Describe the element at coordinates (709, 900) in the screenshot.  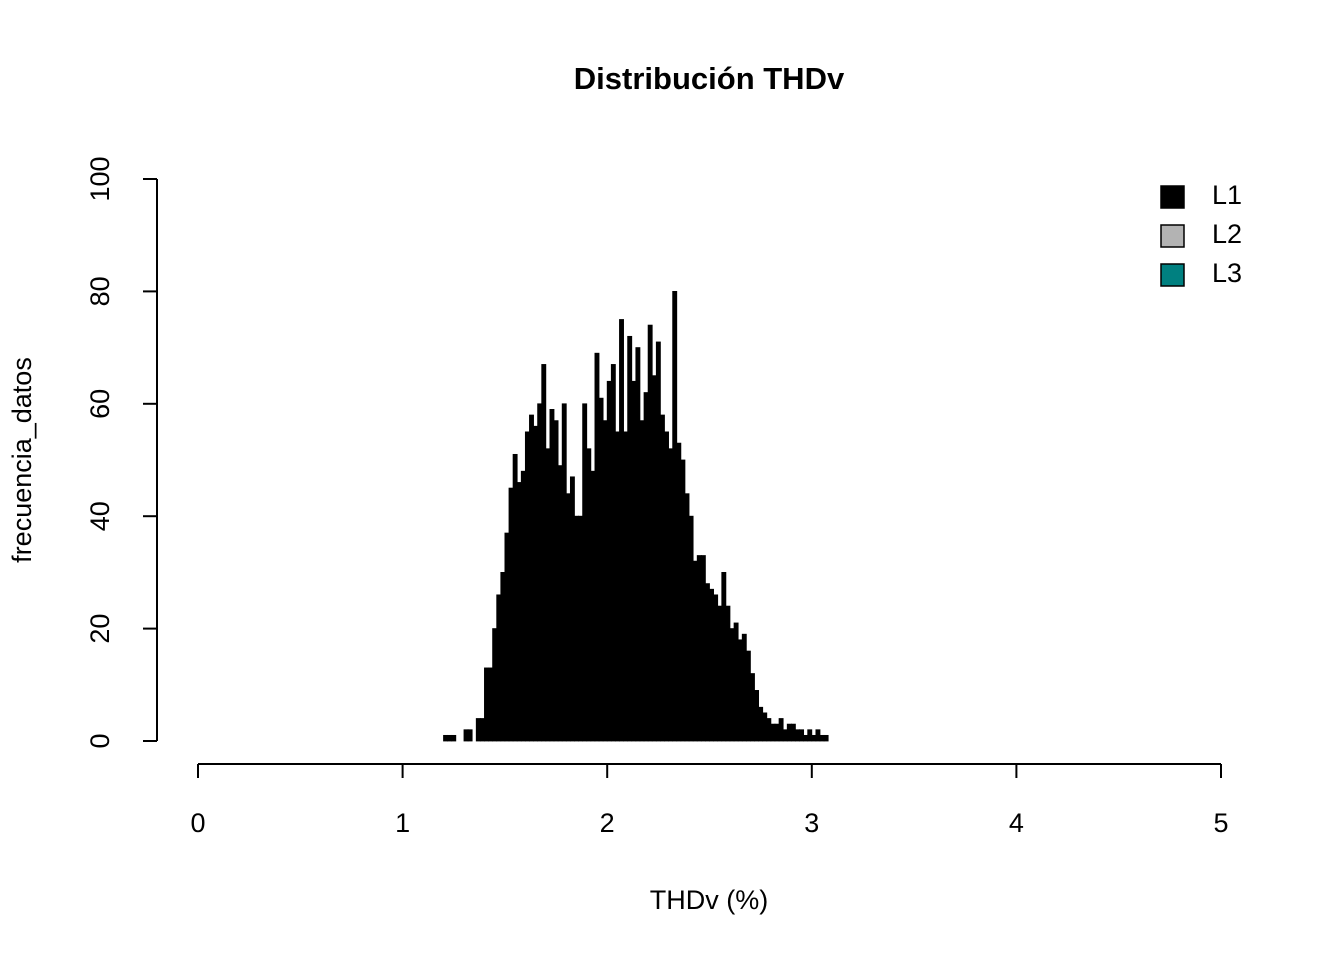
I see `x-axis-label: THDv (%)` at that location.